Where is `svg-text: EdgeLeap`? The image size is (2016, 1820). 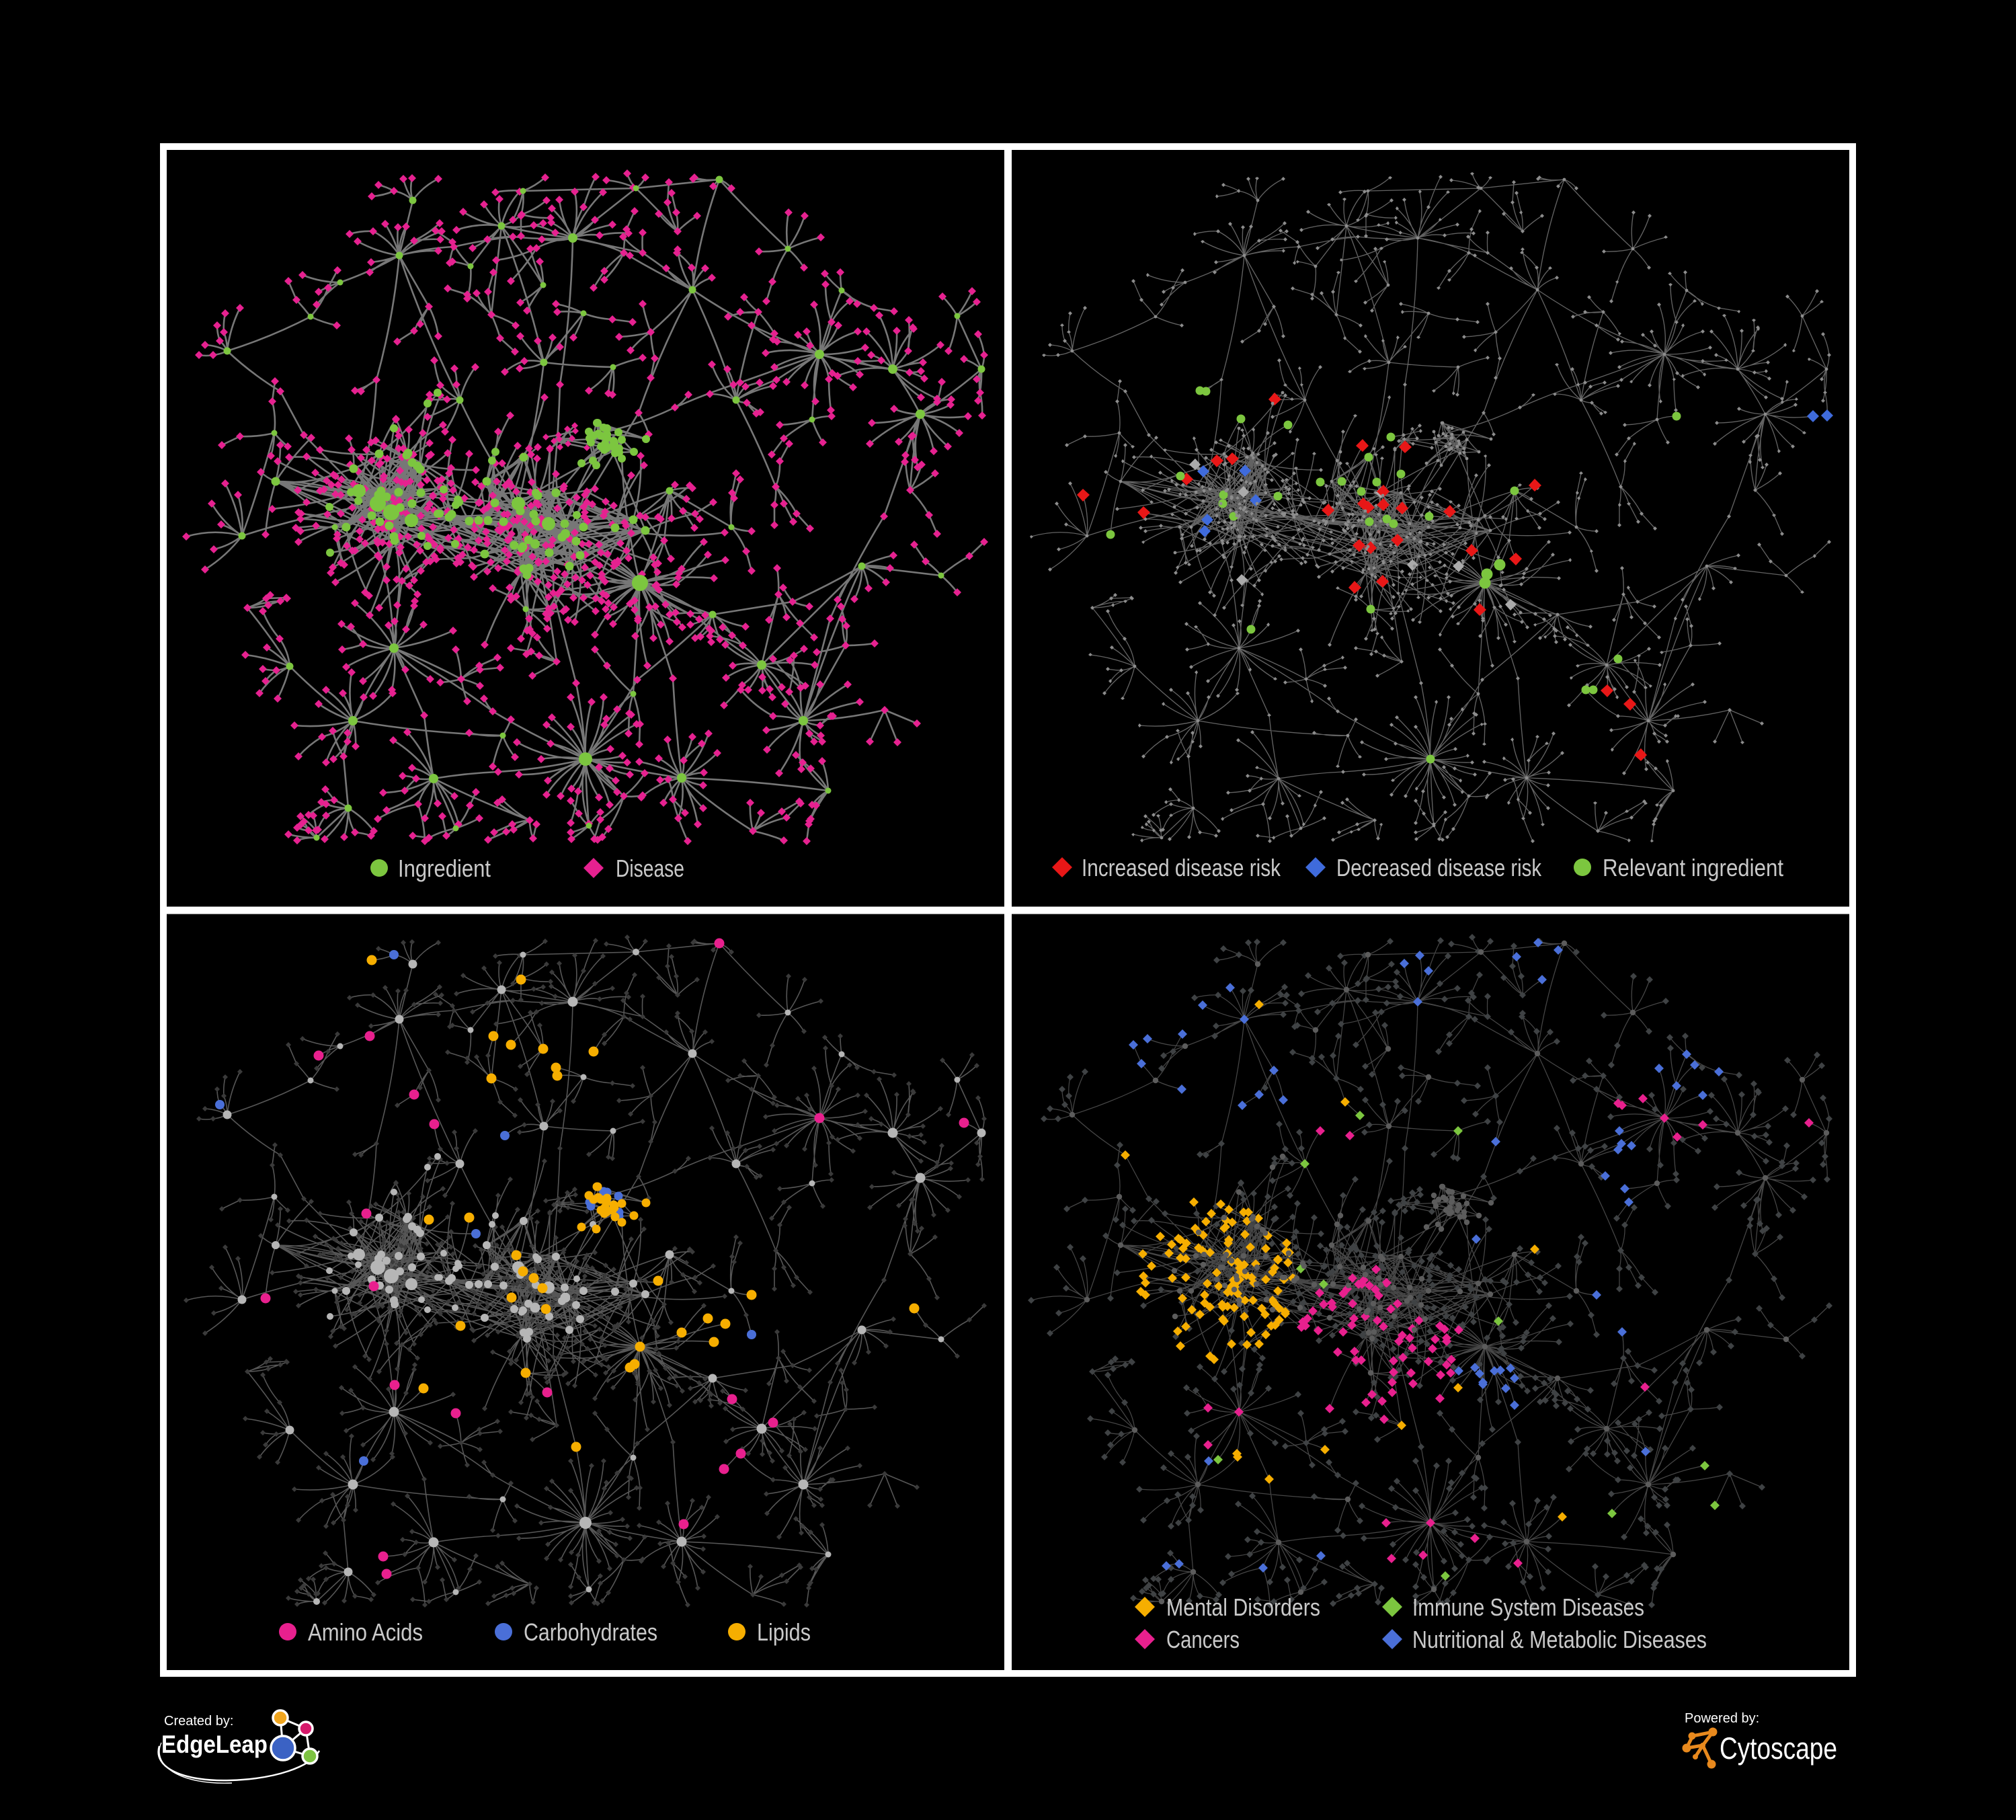
svg-text: EdgeLeap is located at coordinates (214, 1744).